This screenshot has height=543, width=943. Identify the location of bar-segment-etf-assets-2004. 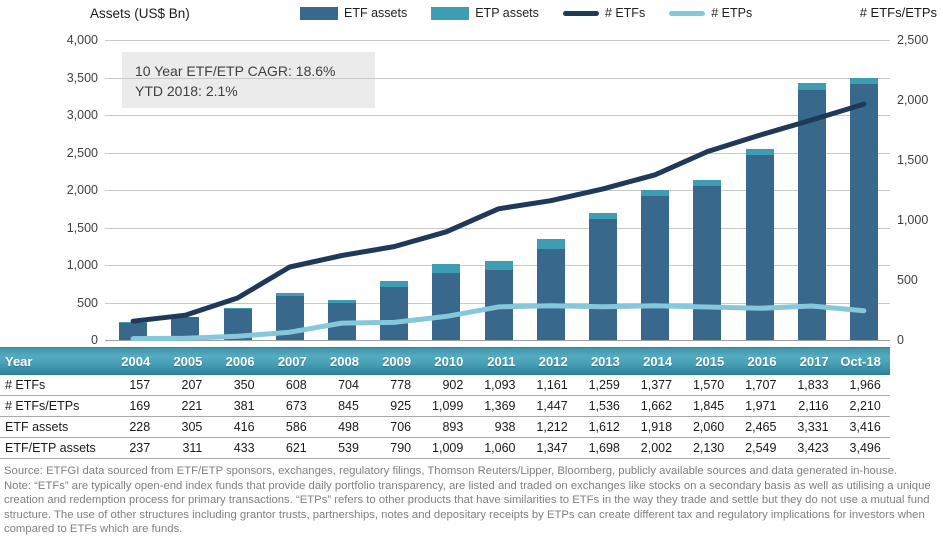
(133, 331).